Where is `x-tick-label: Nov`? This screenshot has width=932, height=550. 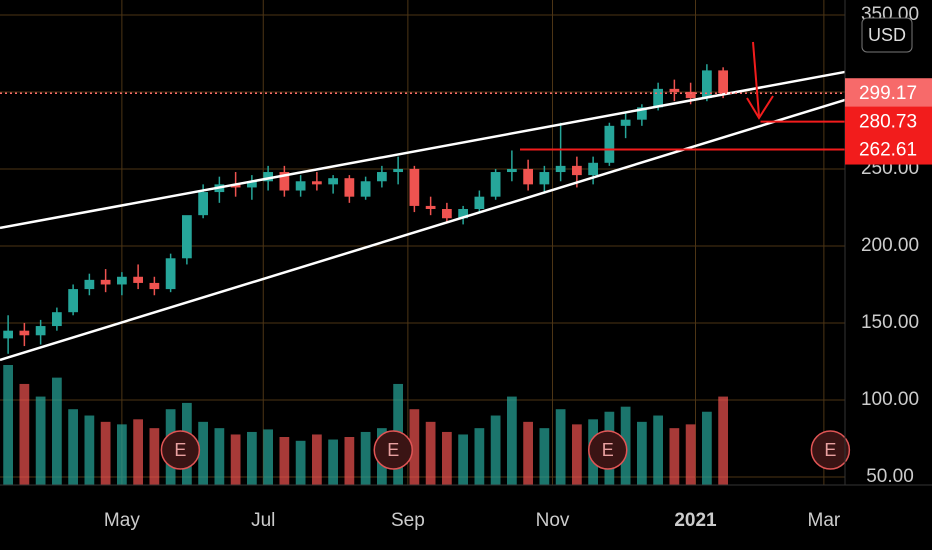
x-tick-label: Nov is located at coordinates (553, 520).